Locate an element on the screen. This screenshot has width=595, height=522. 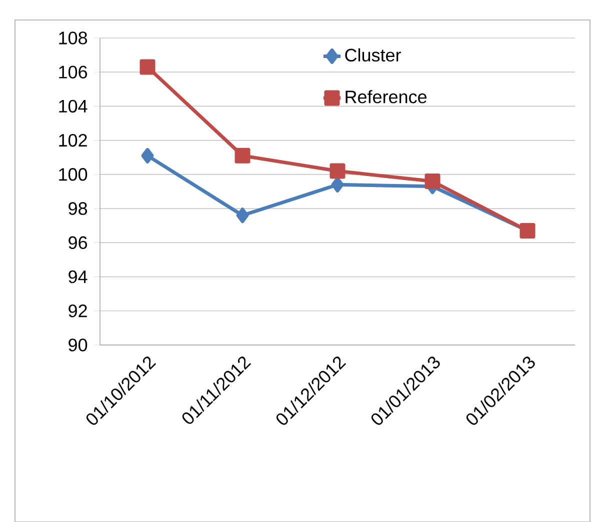
y-tick-label: 90 is located at coordinates (78, 345).